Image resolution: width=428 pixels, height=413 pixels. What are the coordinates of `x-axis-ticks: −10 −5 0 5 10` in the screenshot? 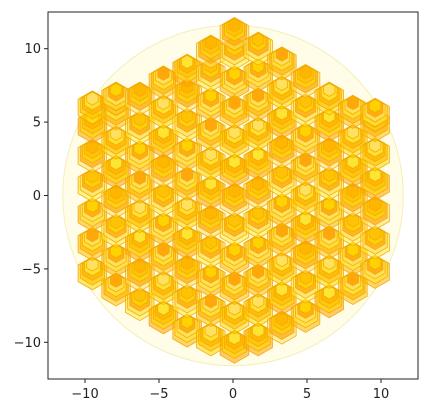 It's located at (230, 390).